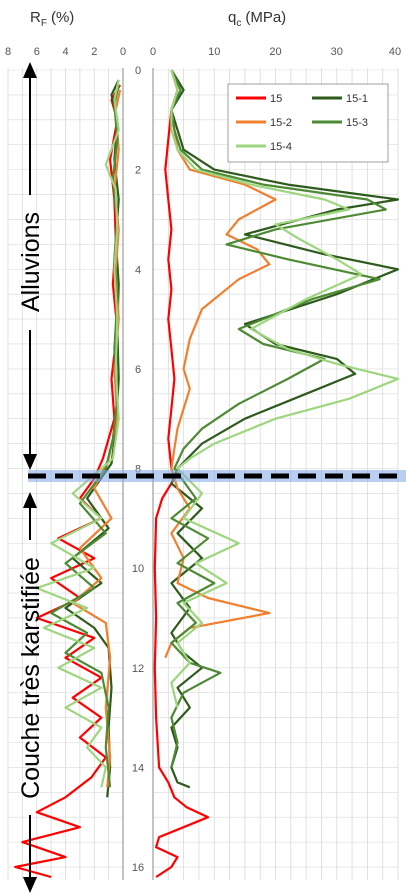 This screenshot has width=406, height=895. I want to click on zone-label-karst: Couche très karstifiée, so click(31, 678).